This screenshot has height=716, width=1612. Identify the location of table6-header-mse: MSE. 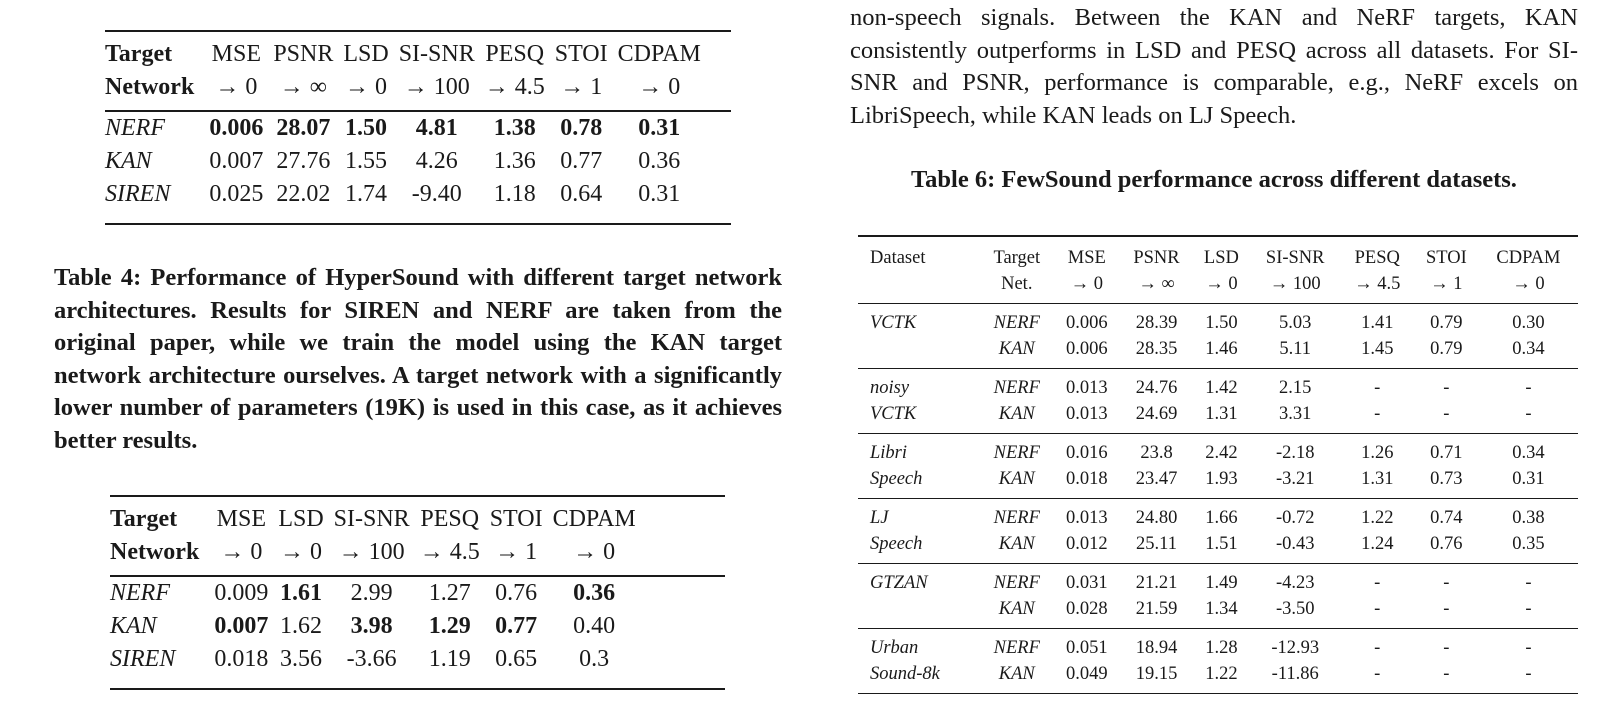
(1086, 257).